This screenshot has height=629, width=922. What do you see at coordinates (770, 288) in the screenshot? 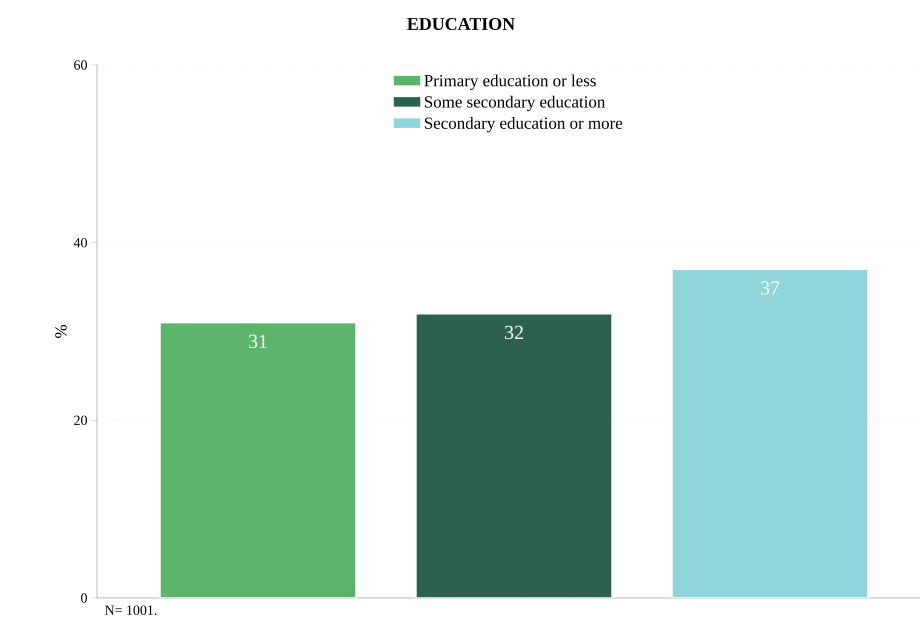
I see `data-label: 37` at bounding box center [770, 288].